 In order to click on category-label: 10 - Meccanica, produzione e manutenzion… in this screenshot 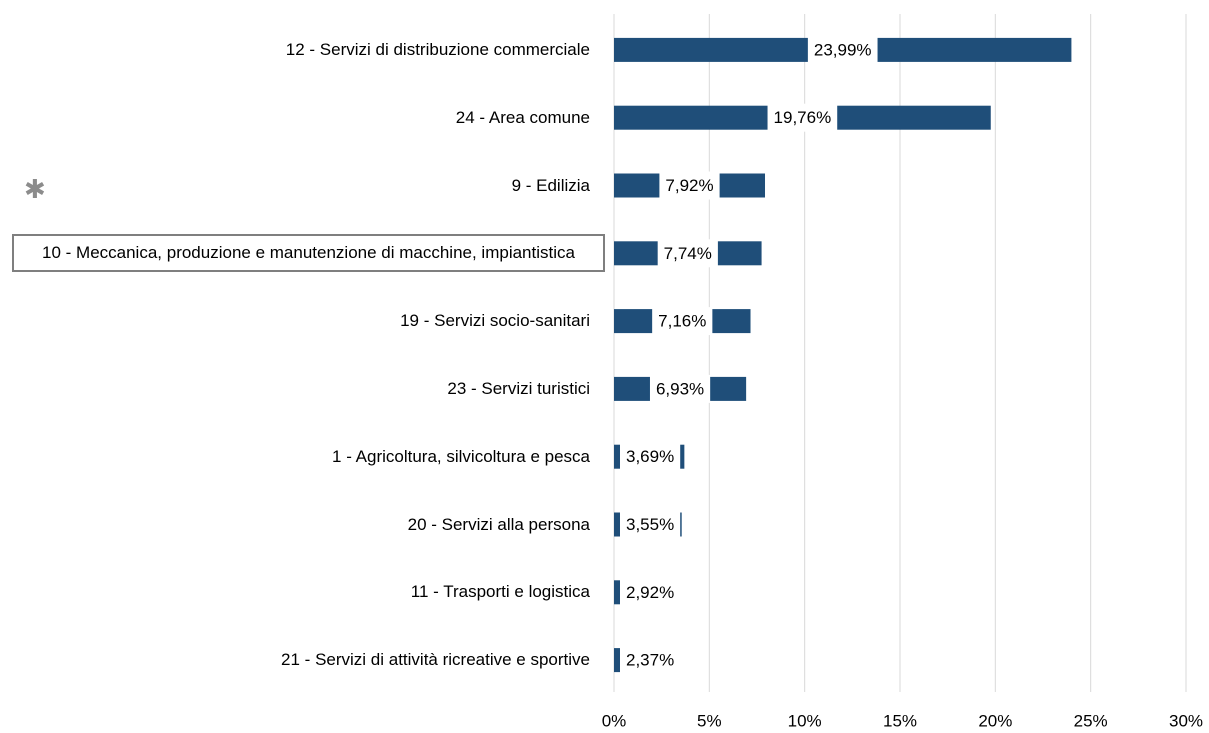, I will do `click(308, 253)`.